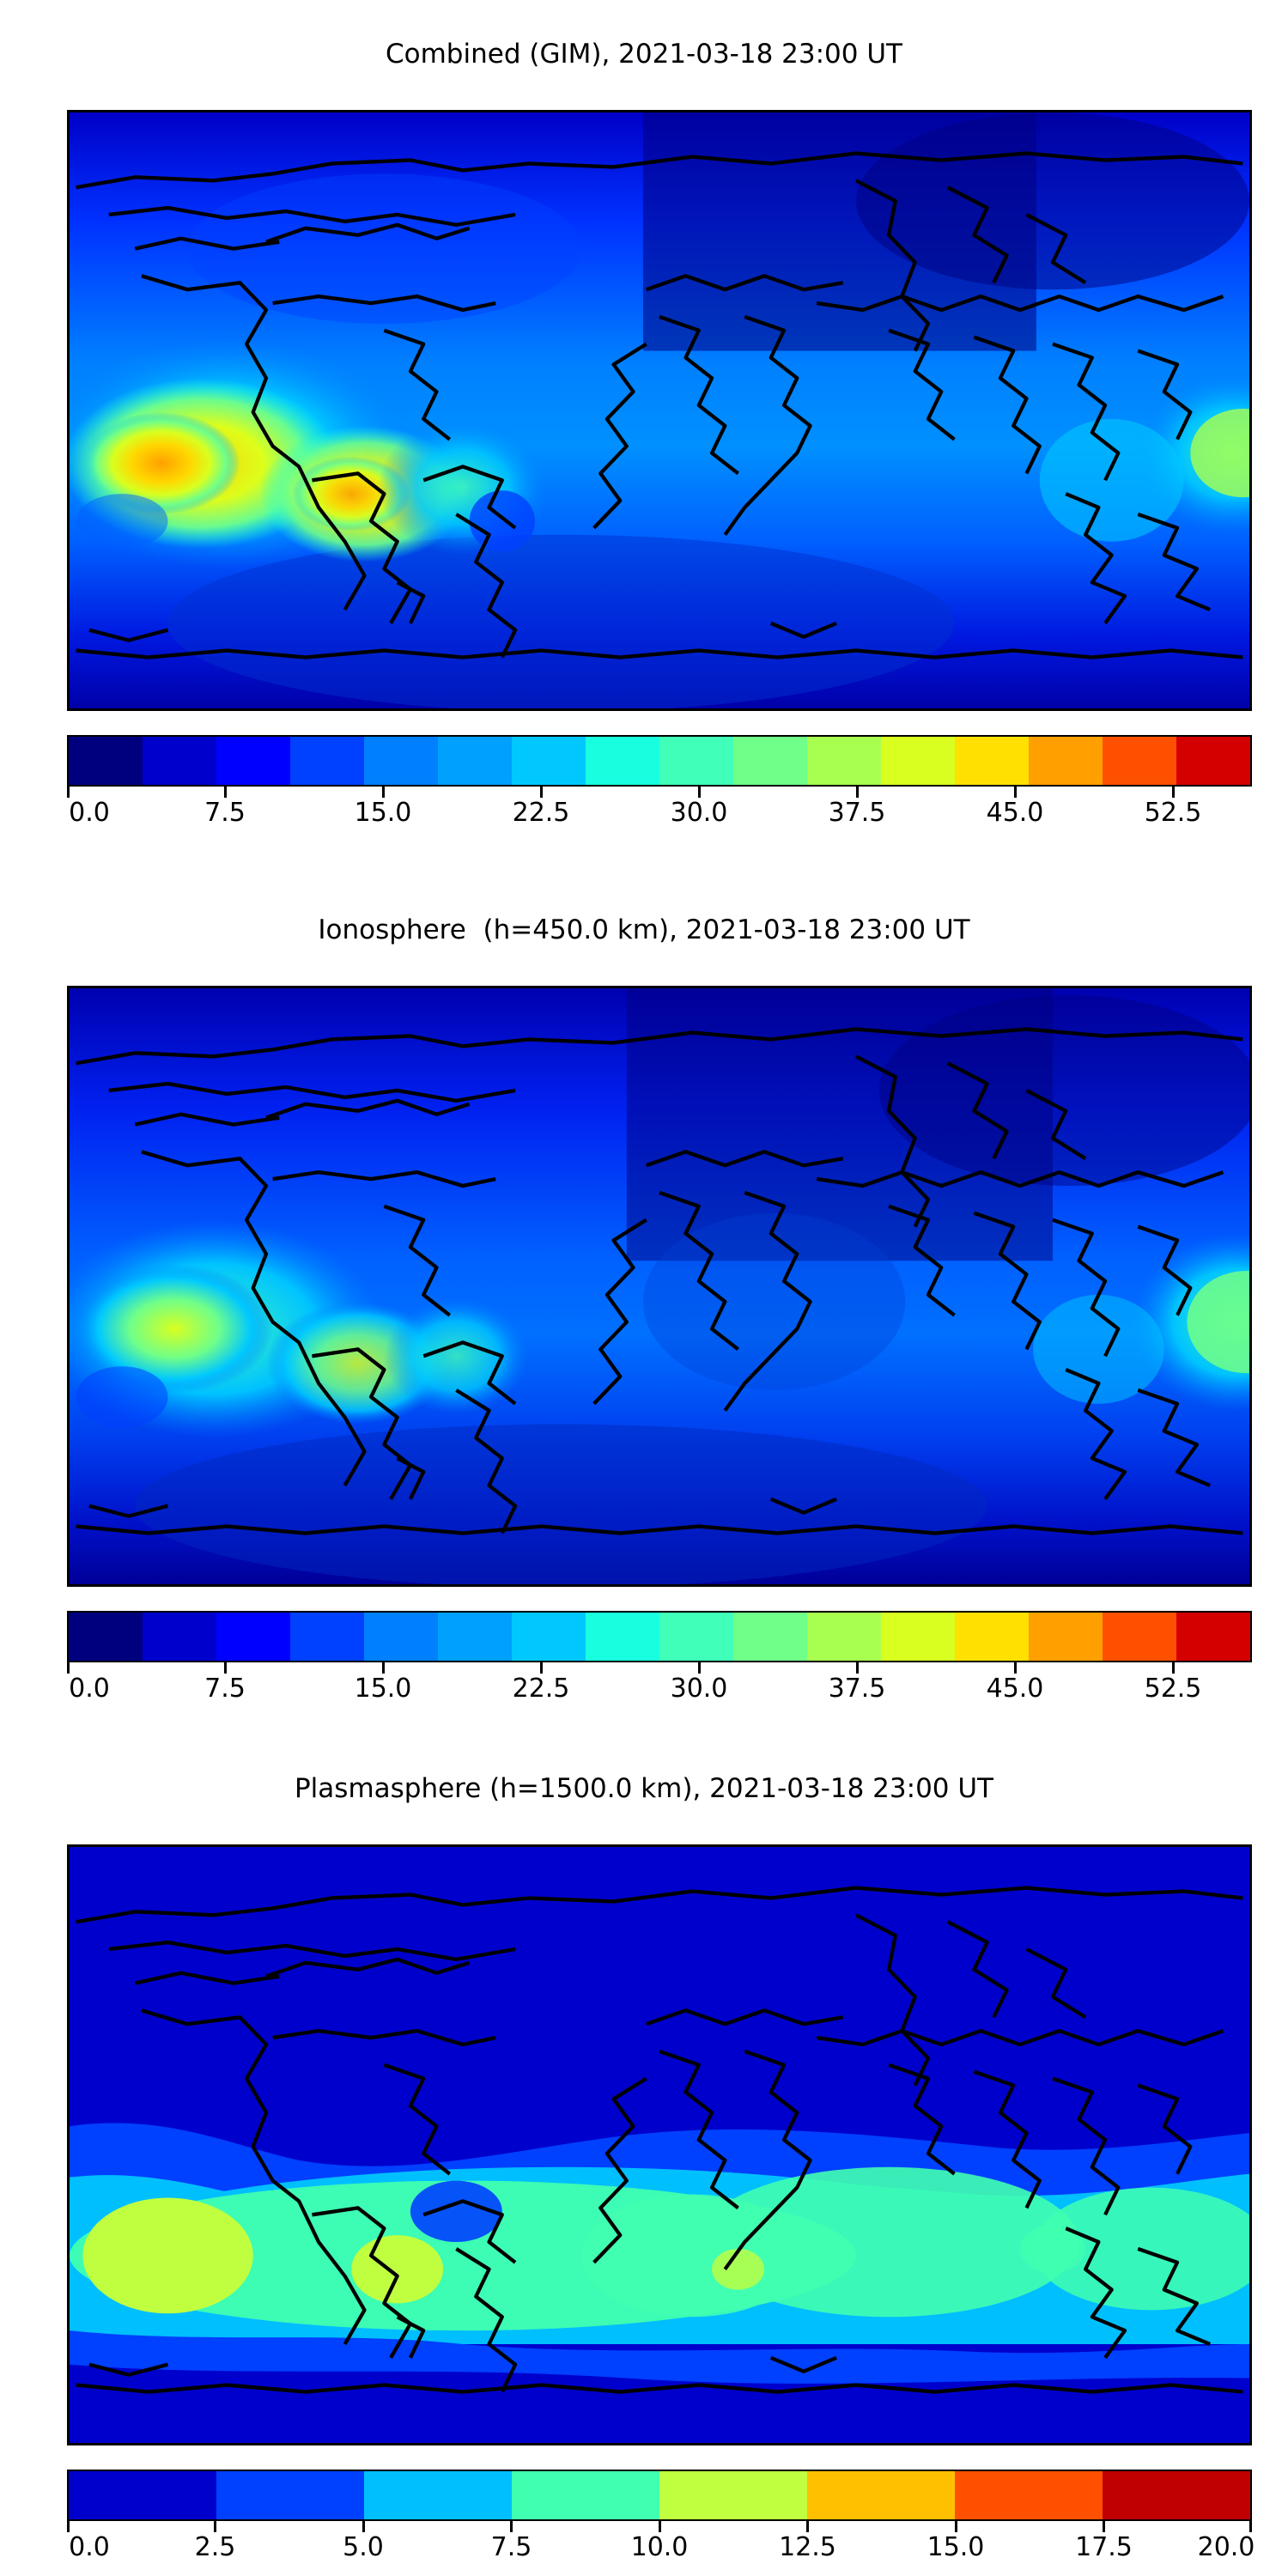 The height and width of the screenshot is (2576, 1288). What do you see at coordinates (660, 1668) in the screenshot?
I see `colorbar-ticks-ionosphere` at bounding box center [660, 1668].